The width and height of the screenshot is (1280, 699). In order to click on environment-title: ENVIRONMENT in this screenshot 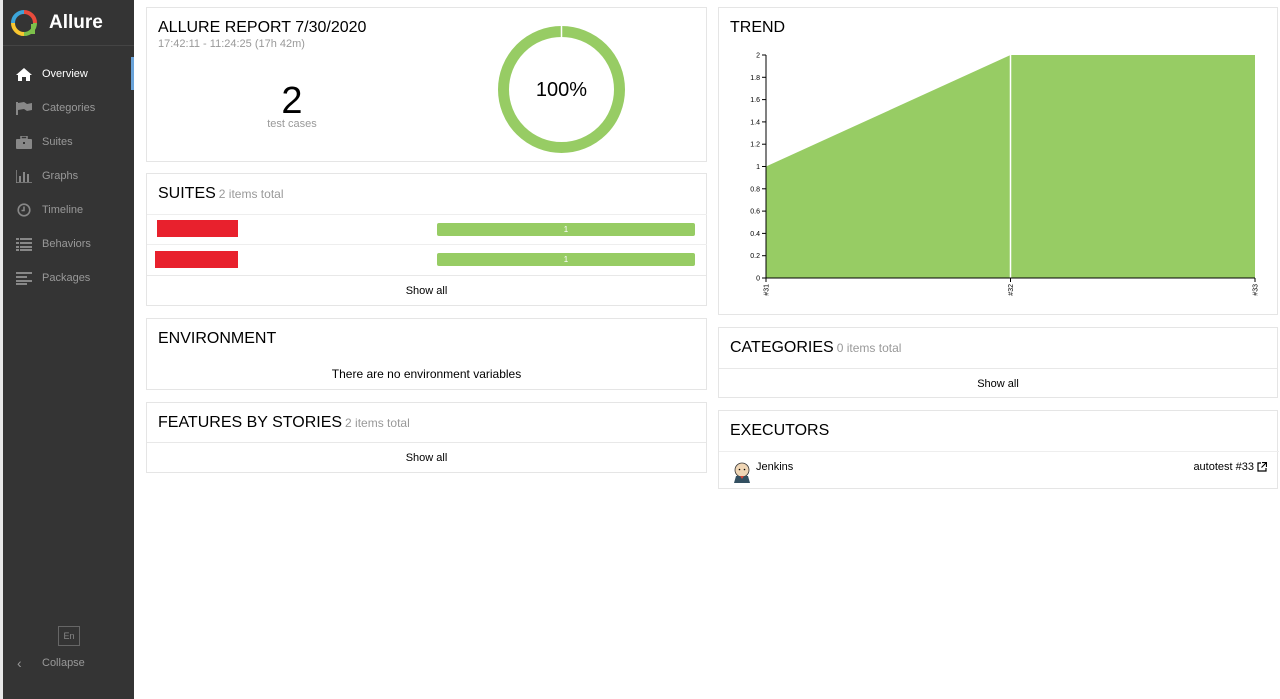, I will do `click(217, 338)`.